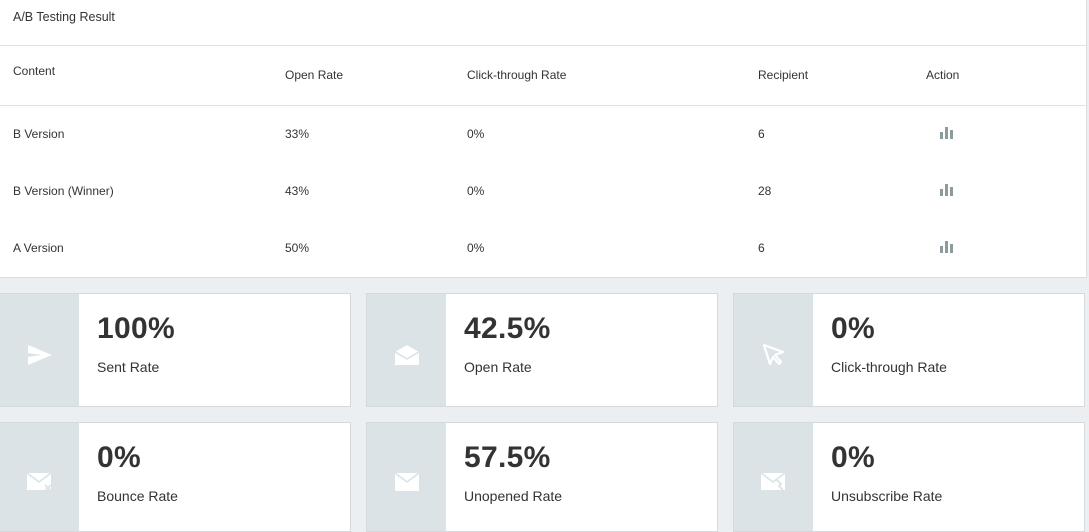  Describe the element at coordinates (507, 457) in the screenshot. I see `stat-value: 57.5%` at that location.